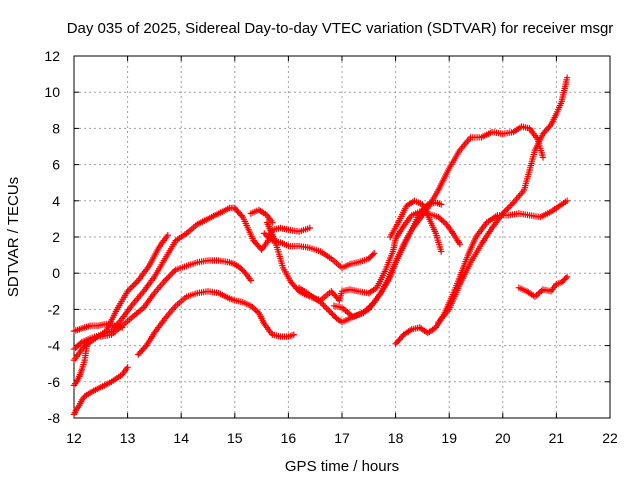 The height and width of the screenshot is (480, 640). Describe the element at coordinates (449, 438) in the screenshot. I see `x-tick-label: 19` at that location.